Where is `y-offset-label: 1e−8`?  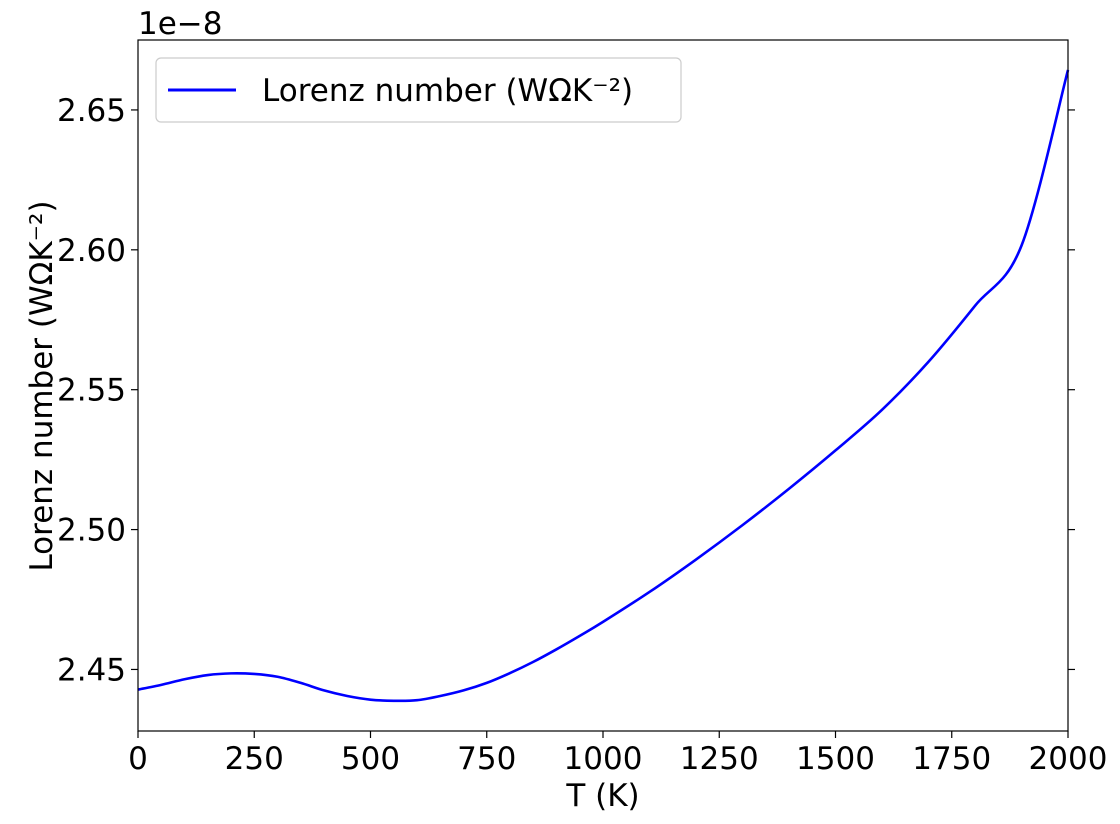 y-offset-label: 1e−8 is located at coordinates (180, 24).